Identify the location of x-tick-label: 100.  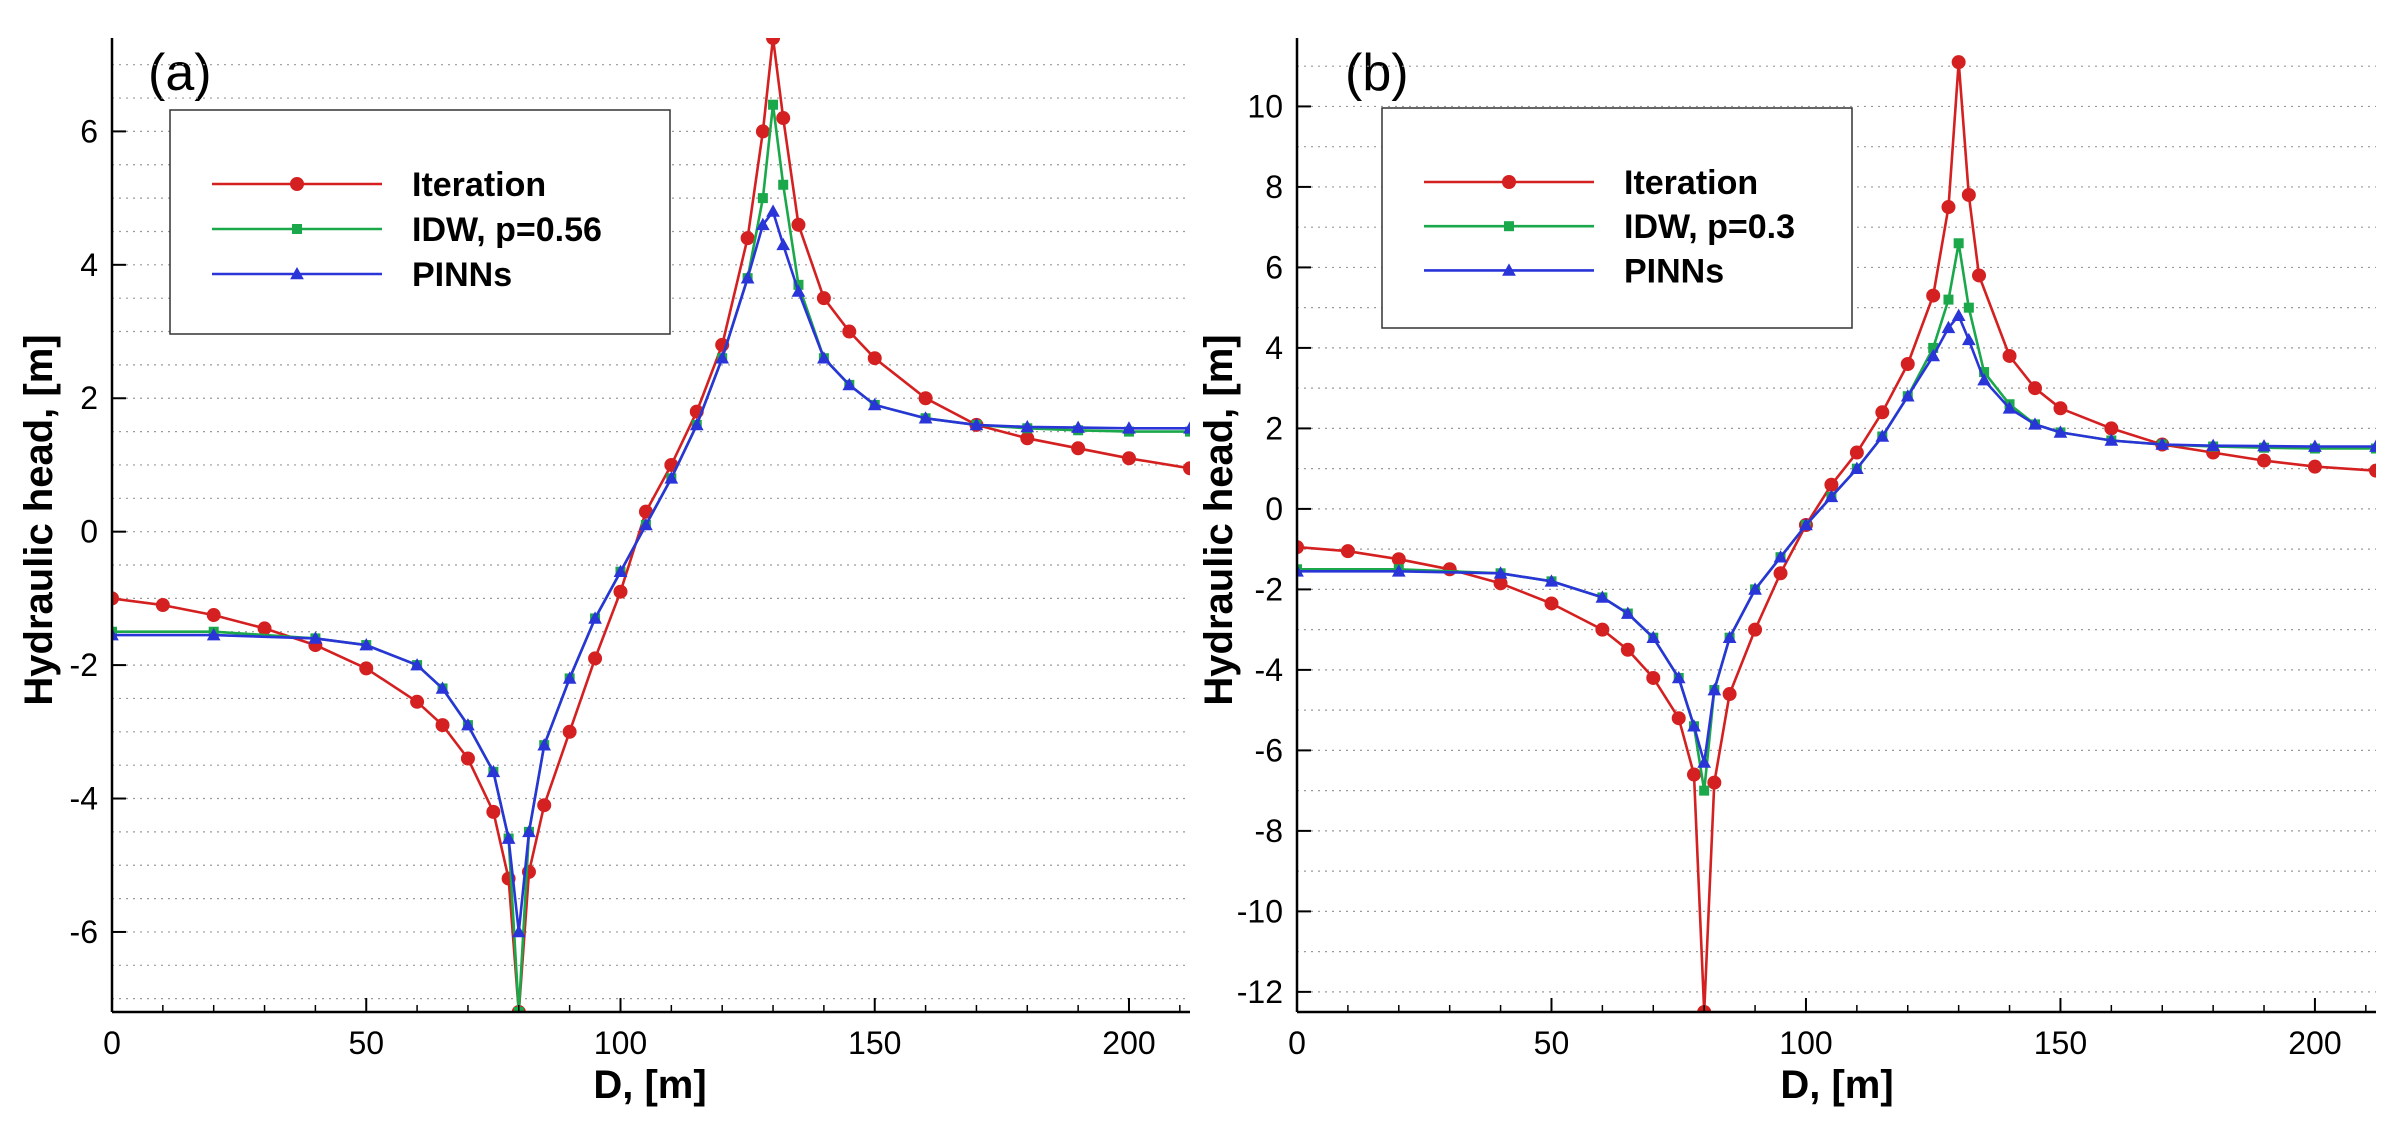
(620, 1043).